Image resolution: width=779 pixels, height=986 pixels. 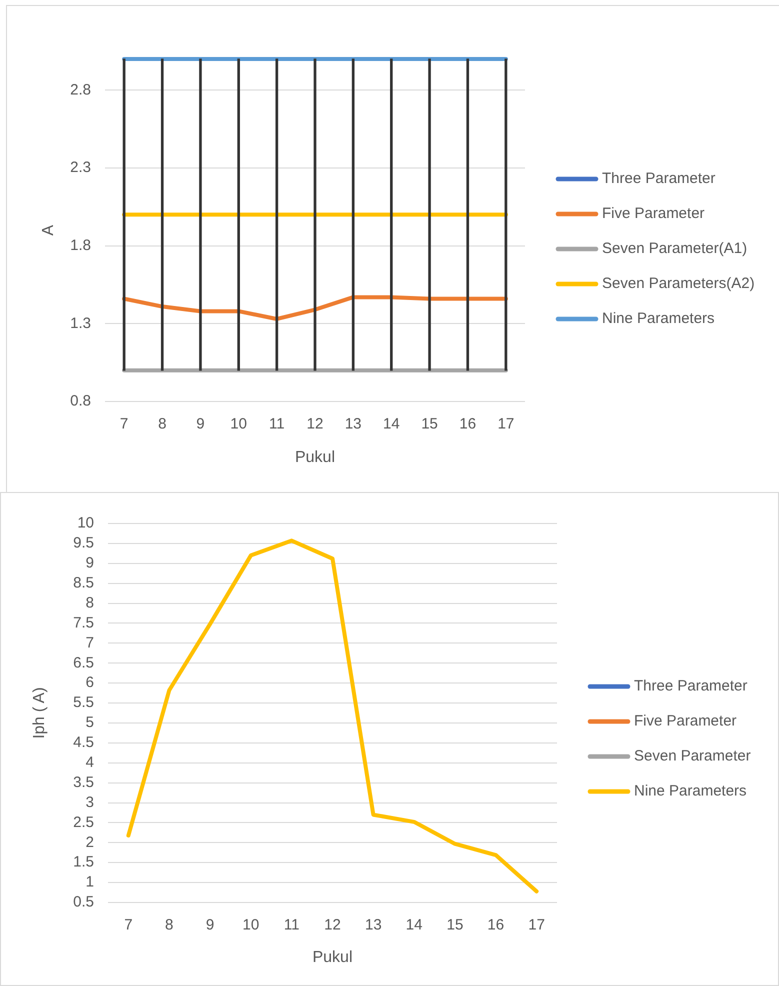 I want to click on y-tick-label: 2.3, so click(x=80, y=167).